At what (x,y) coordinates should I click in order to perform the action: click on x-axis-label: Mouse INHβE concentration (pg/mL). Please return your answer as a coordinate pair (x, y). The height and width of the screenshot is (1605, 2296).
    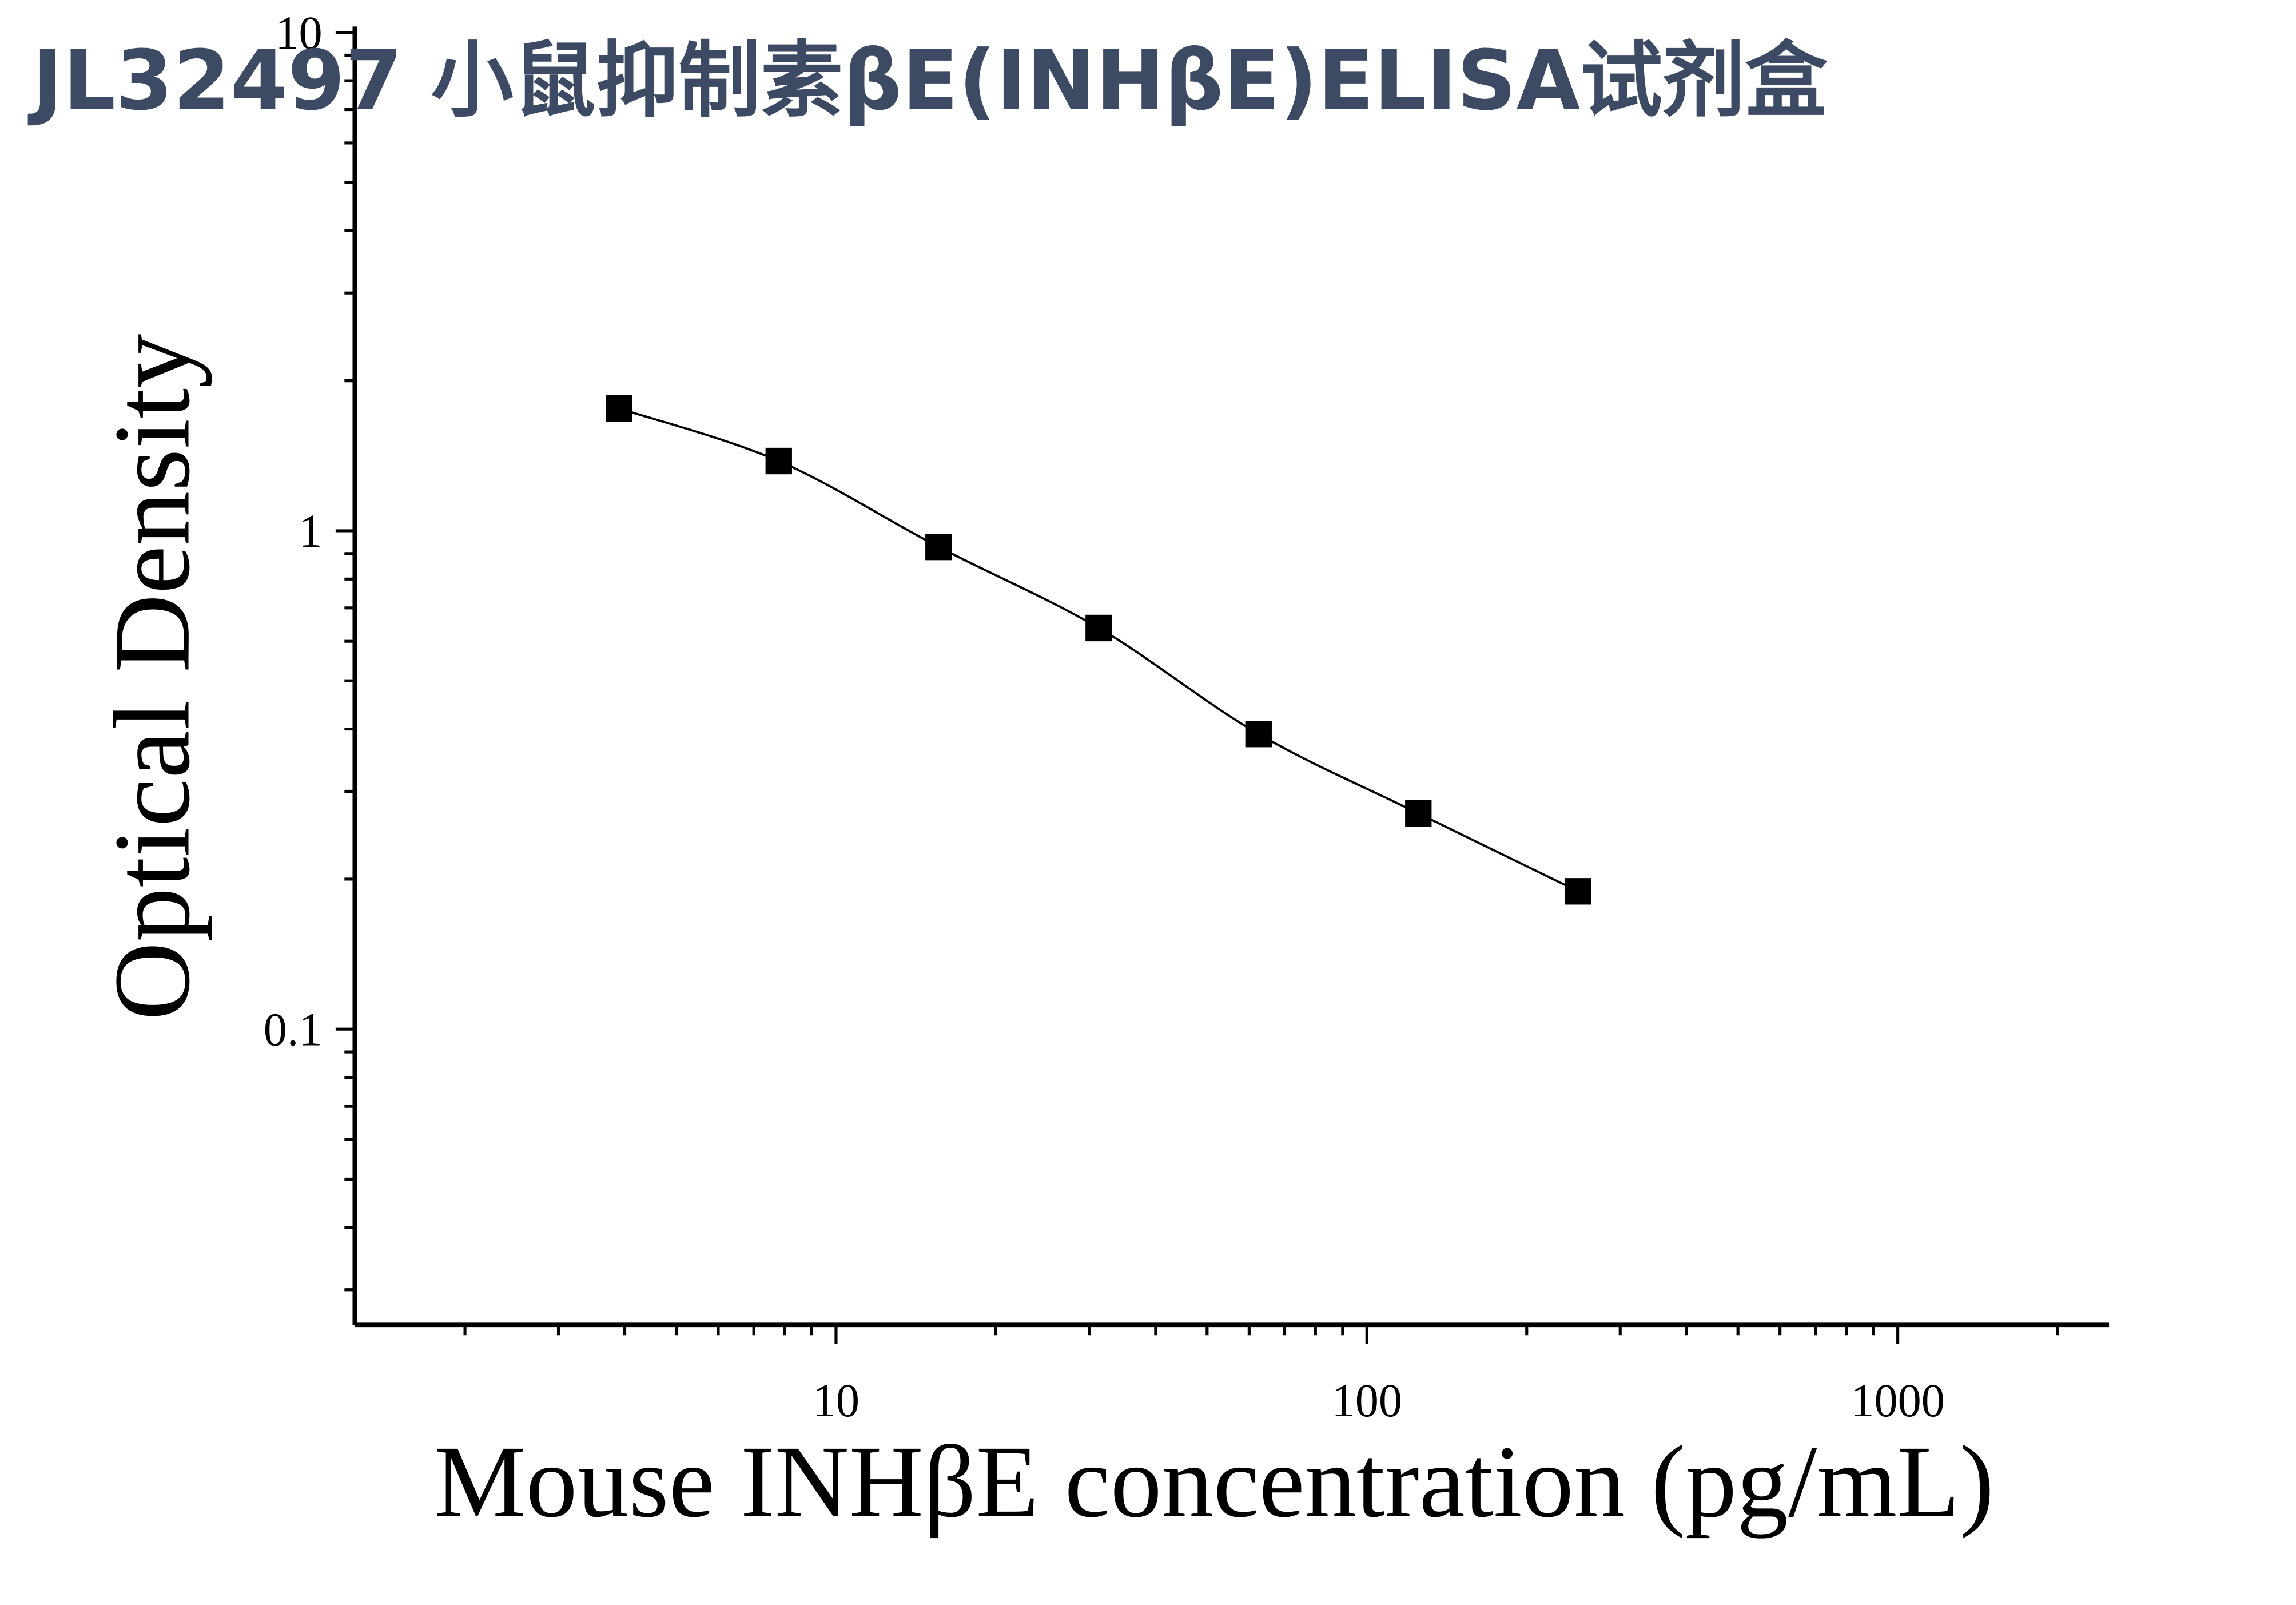
    Looking at the image, I should click on (1214, 1481).